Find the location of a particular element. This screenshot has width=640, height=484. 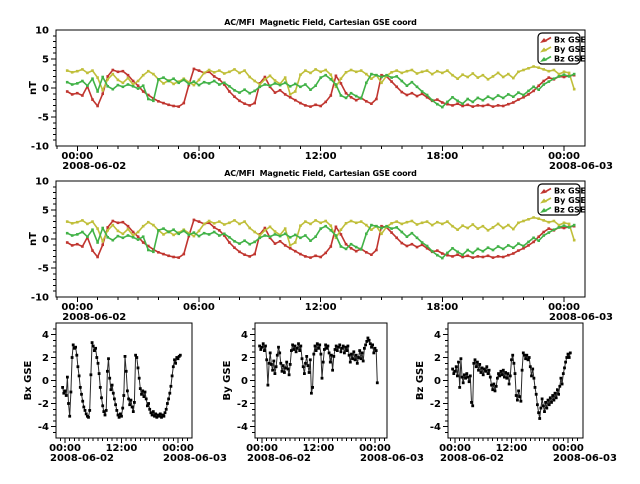

y-axis-label: Bz GSE is located at coordinates (420, 380).